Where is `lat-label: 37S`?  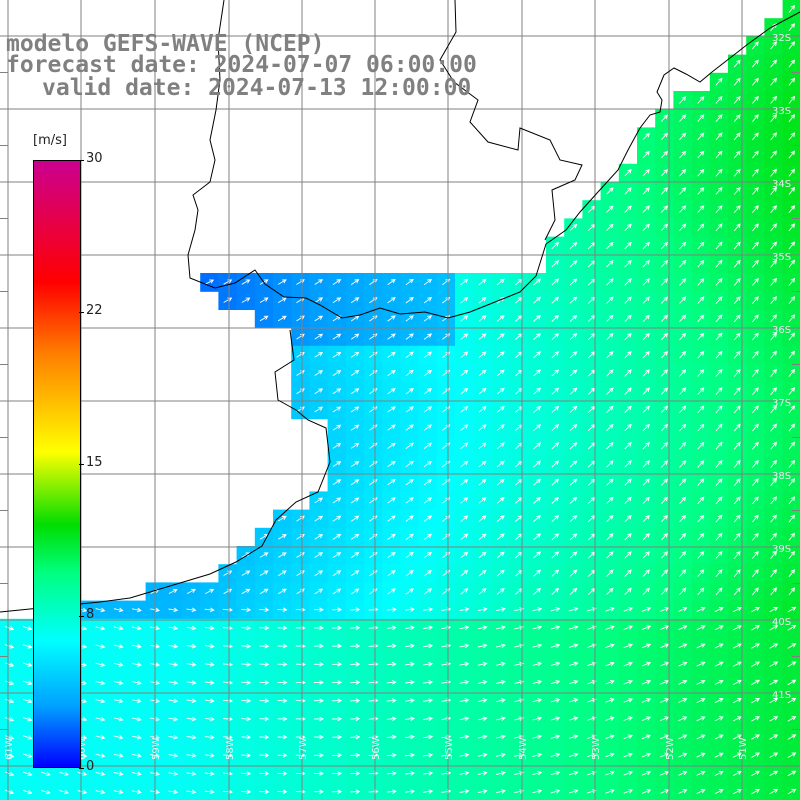 lat-label: 37S is located at coordinates (781, 403).